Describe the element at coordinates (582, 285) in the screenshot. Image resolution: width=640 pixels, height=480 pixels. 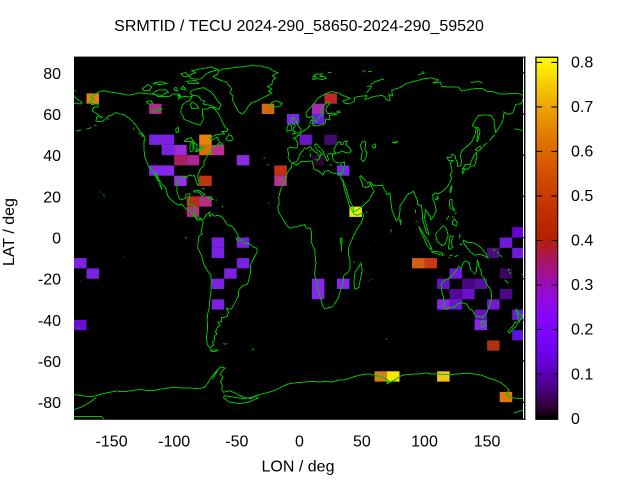
I see `svg-text: 0.3` at that location.